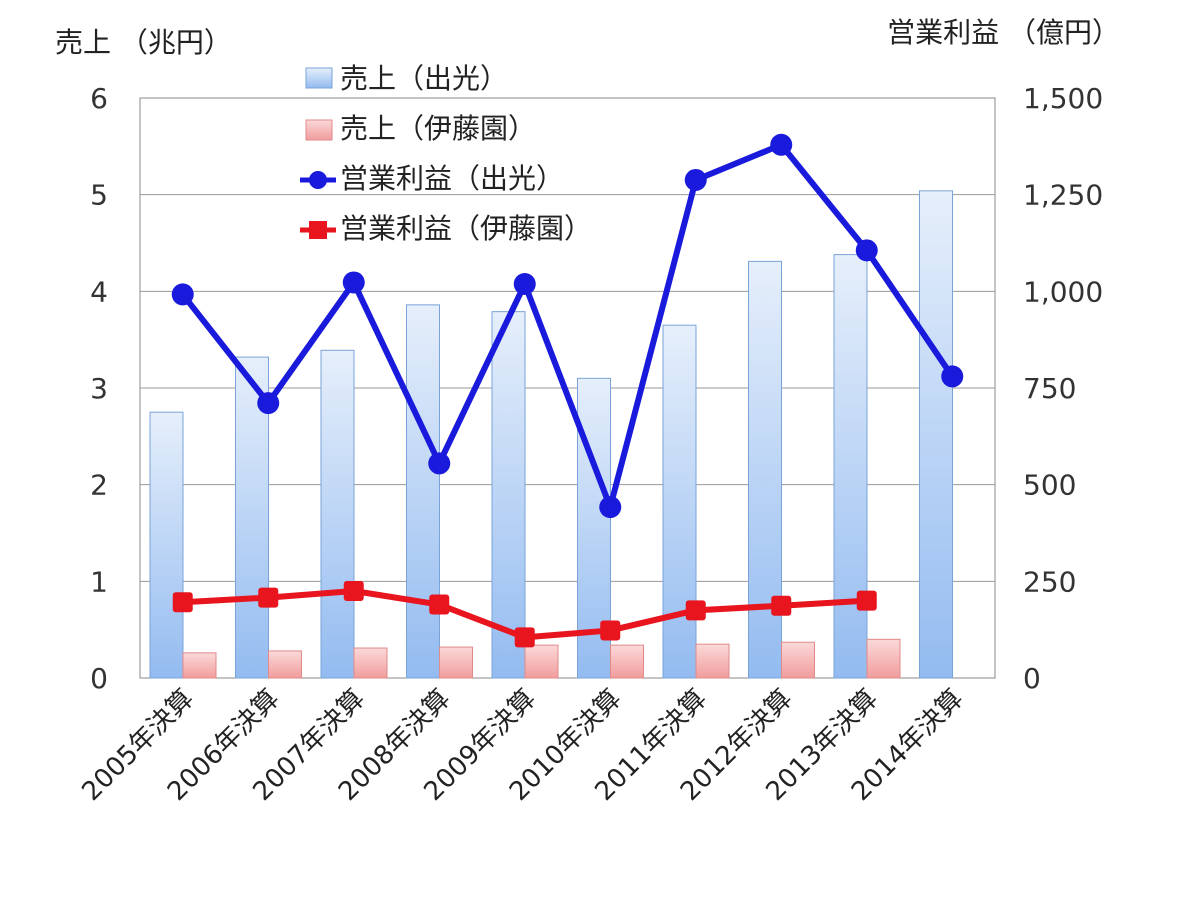  I want to click on legend-label-profit-itoen: 営業利益（伊藤園）, so click(466, 228).